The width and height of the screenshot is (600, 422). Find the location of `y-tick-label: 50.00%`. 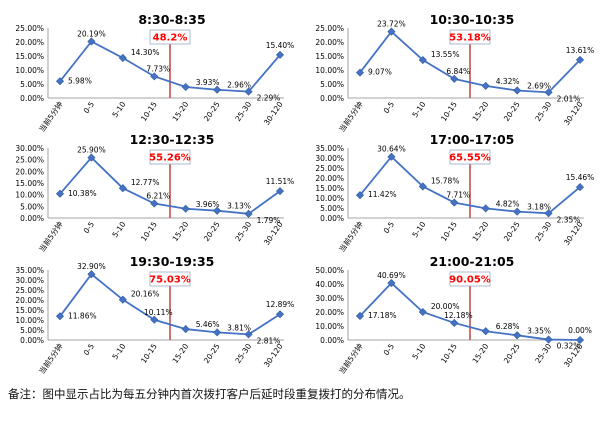

y-tick-label: 50.00% is located at coordinates (329, 270).